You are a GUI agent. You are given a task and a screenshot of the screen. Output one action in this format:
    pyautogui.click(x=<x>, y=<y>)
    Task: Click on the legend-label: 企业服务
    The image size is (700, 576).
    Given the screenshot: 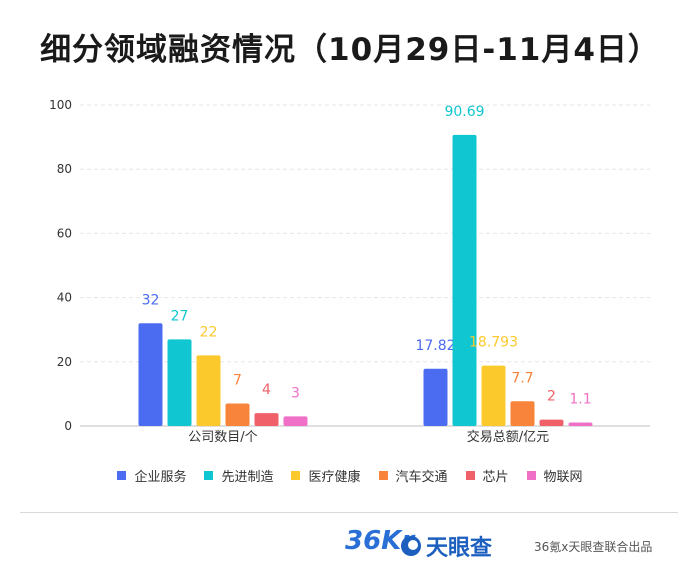 What is the action you would take?
    pyautogui.click(x=160, y=477)
    